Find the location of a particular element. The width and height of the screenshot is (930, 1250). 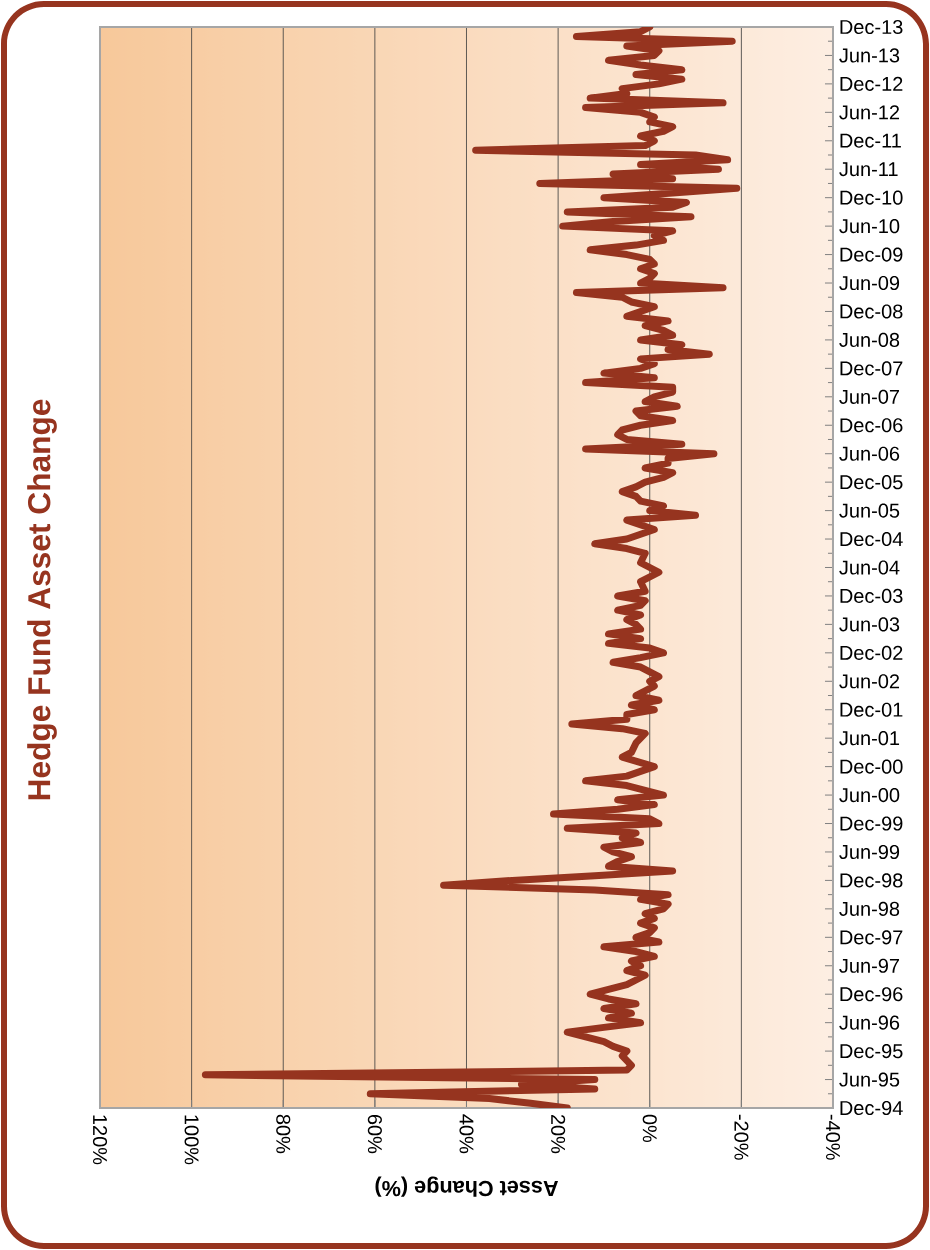

y-tick-label: Jun-97 is located at coordinates (869, 965).